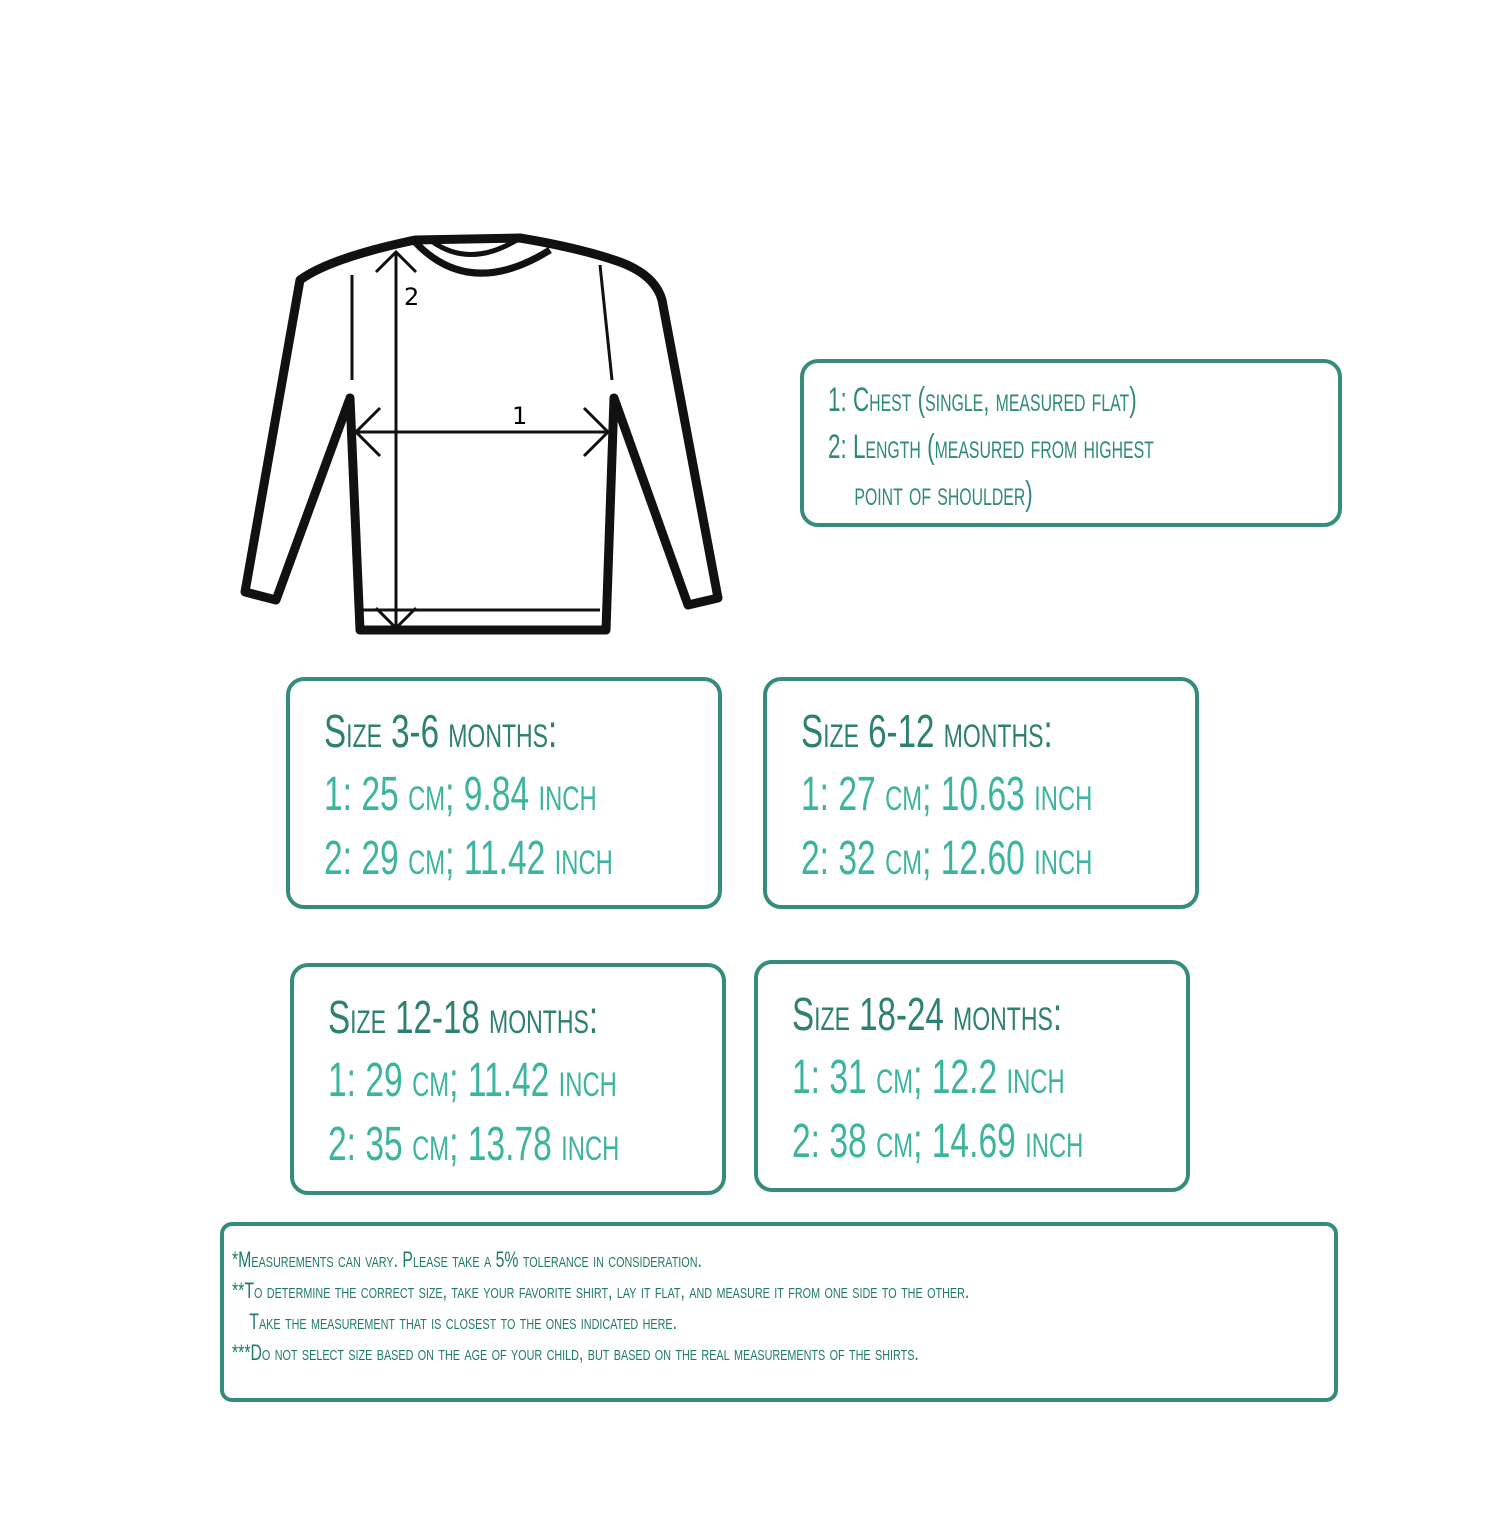  I want to click on legend-length: 2: Length (measured from highest, so click(991, 447).